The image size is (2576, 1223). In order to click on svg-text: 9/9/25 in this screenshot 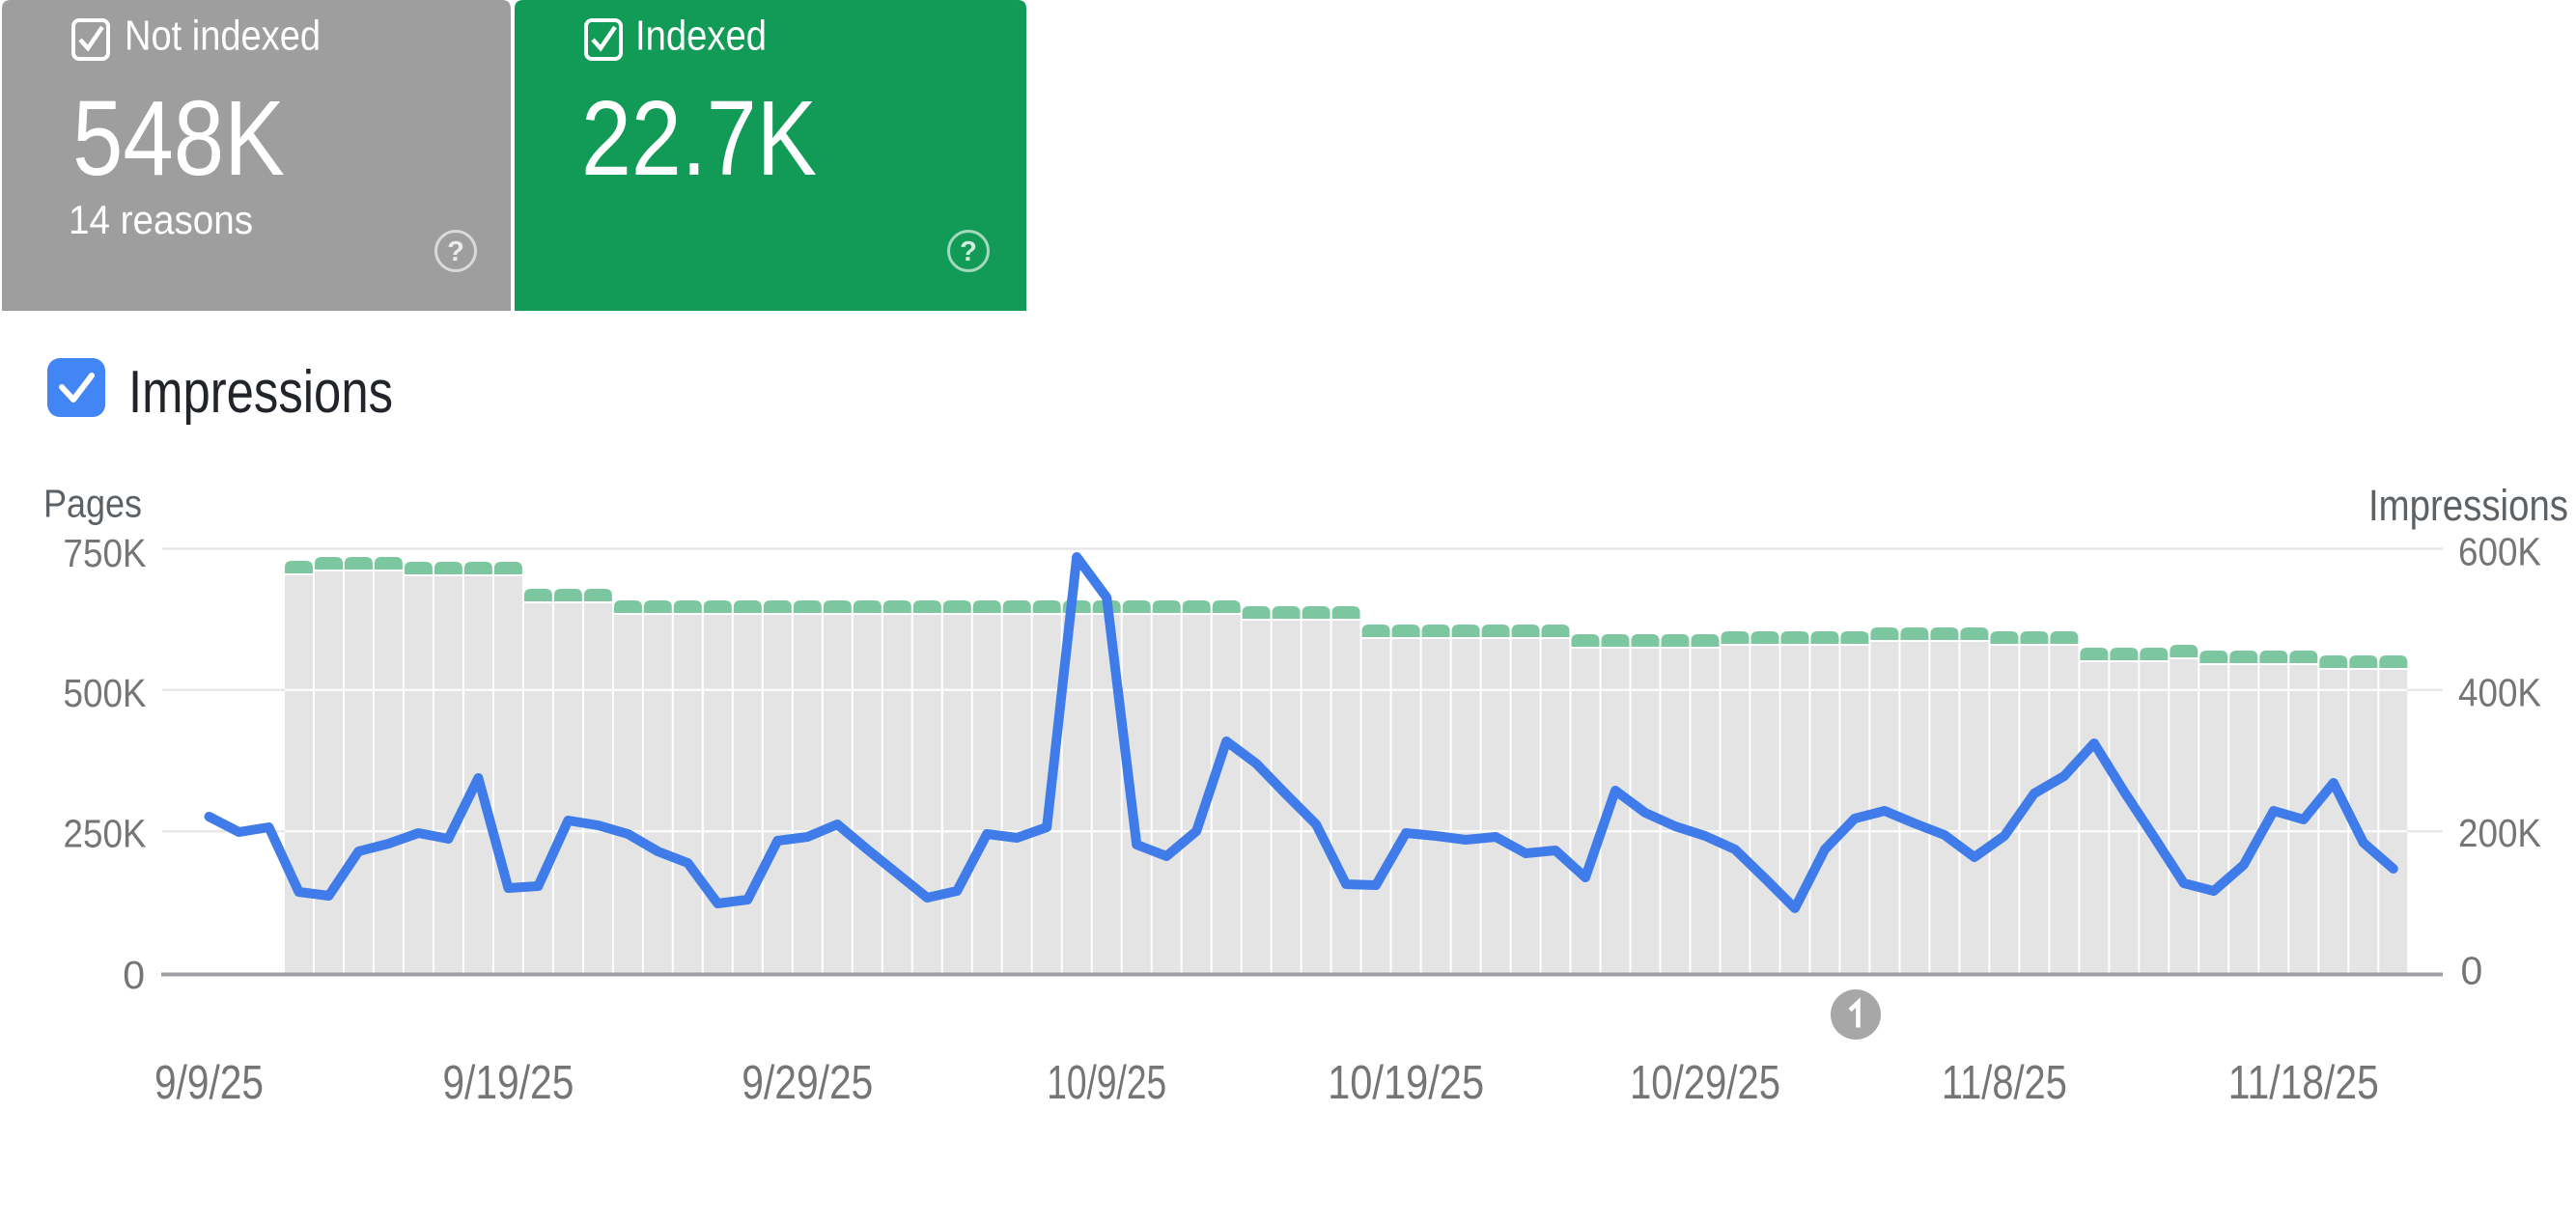, I will do `click(209, 1083)`.